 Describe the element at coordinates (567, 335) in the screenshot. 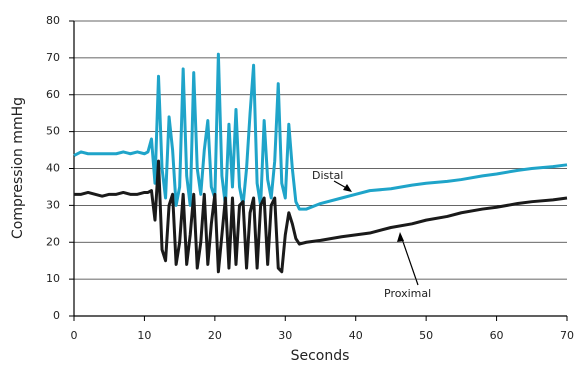

I see `x-tick-label: 70` at that location.